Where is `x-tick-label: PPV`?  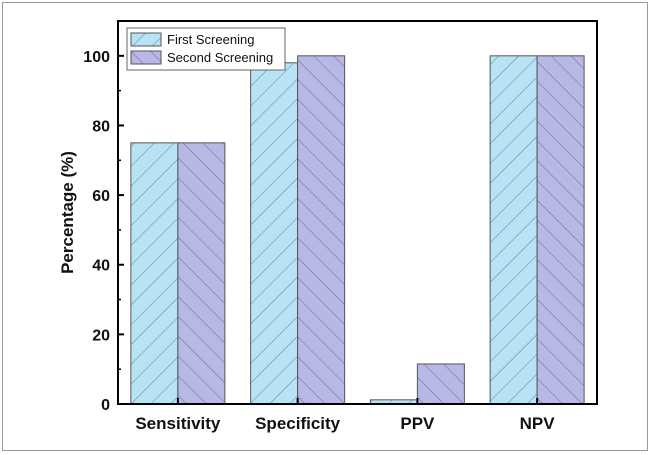
x-tick-label: PPV is located at coordinates (417, 423).